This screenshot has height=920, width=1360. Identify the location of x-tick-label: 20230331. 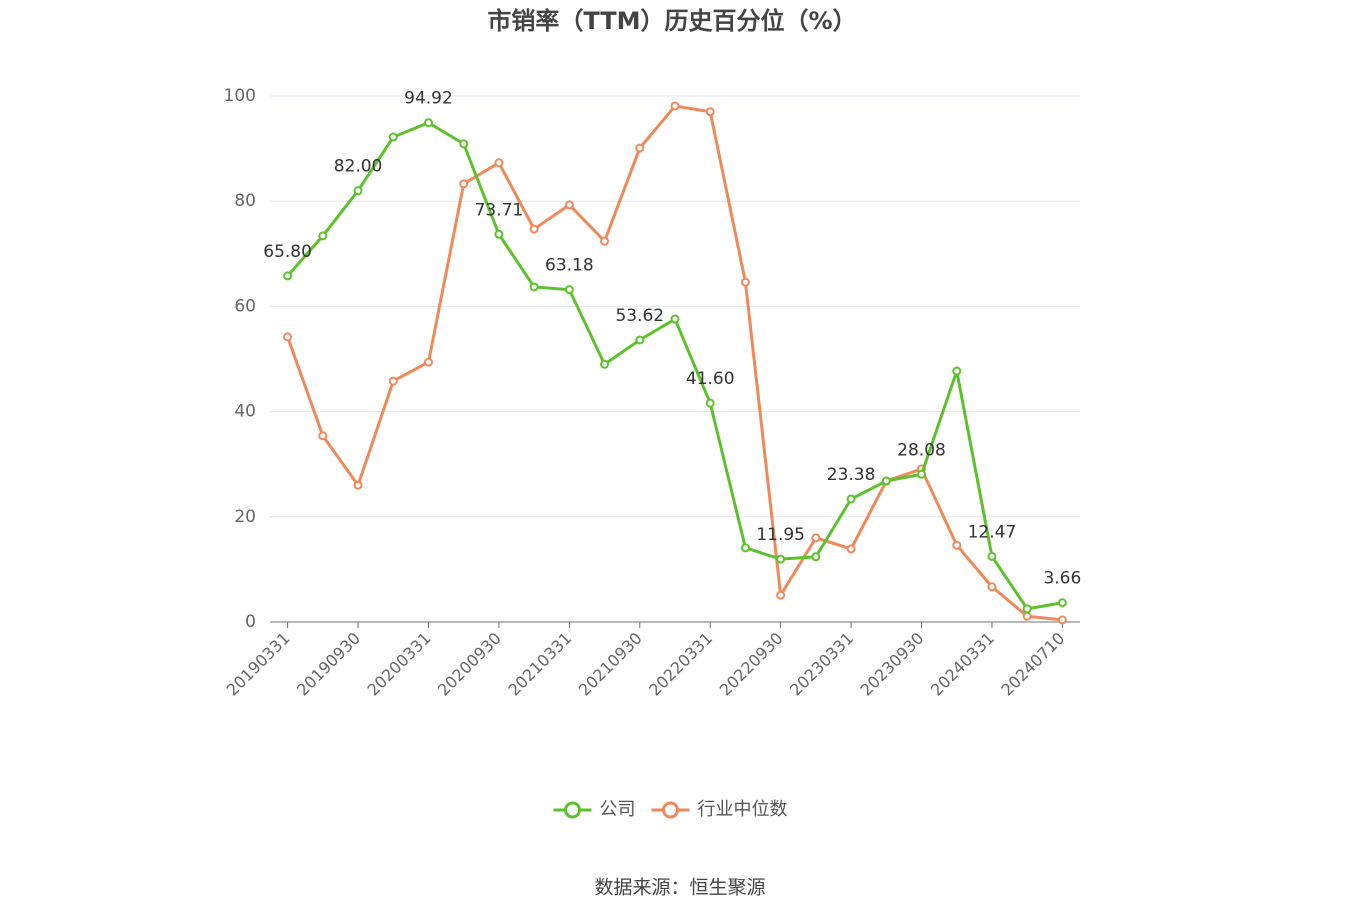
(821, 664).